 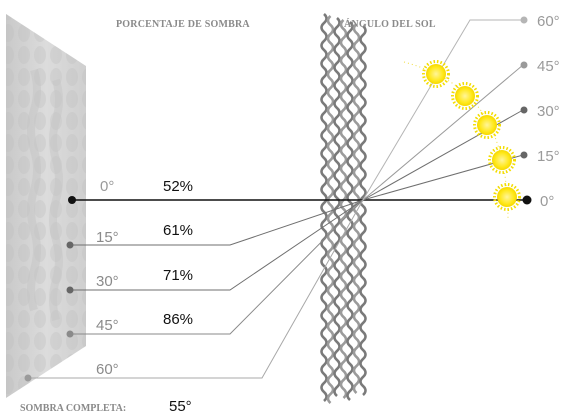 What do you see at coordinates (390, 24) in the screenshot?
I see `sun-angle-header: ÁNGULO DEL SOL` at bounding box center [390, 24].